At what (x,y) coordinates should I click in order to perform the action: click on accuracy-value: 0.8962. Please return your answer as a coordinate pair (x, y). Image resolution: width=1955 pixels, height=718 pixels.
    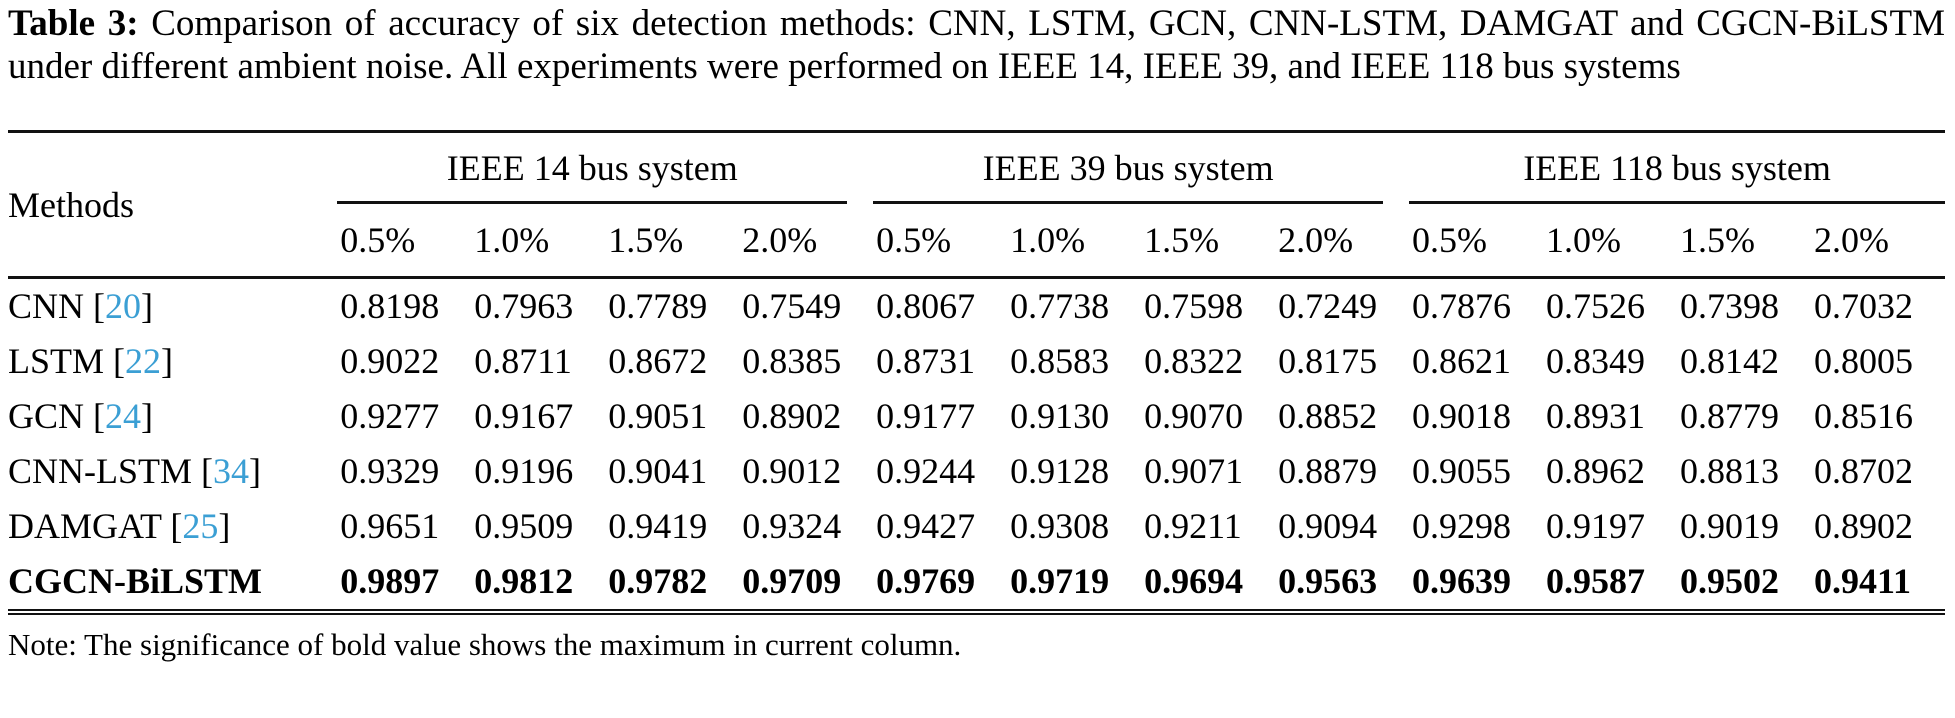
    Looking at the image, I should click on (1596, 471).